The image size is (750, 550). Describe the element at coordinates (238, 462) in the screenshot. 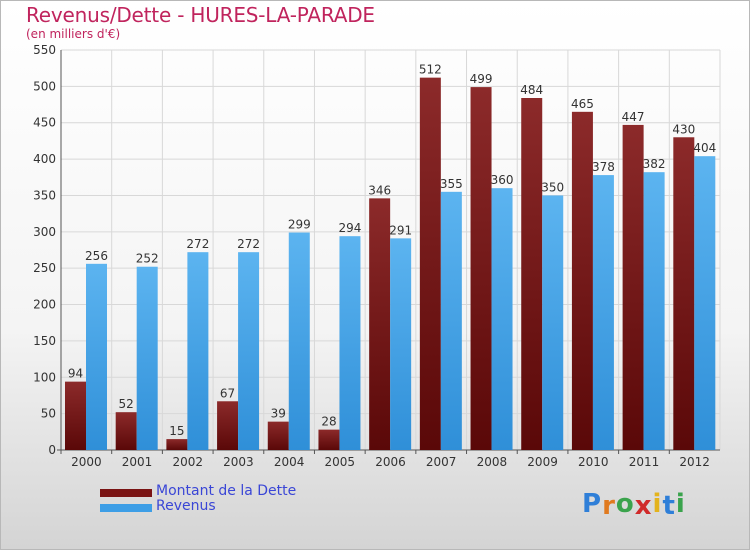

I see `x-tick-label: 2003` at that location.